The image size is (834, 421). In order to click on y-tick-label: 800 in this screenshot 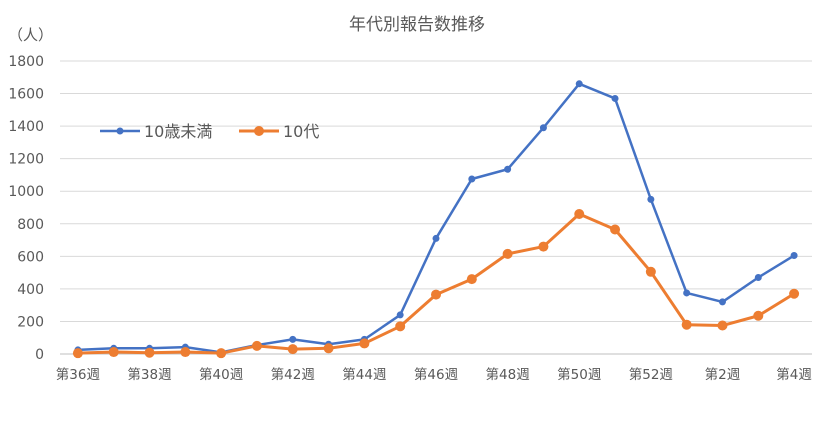, I will do `click(30, 225)`.